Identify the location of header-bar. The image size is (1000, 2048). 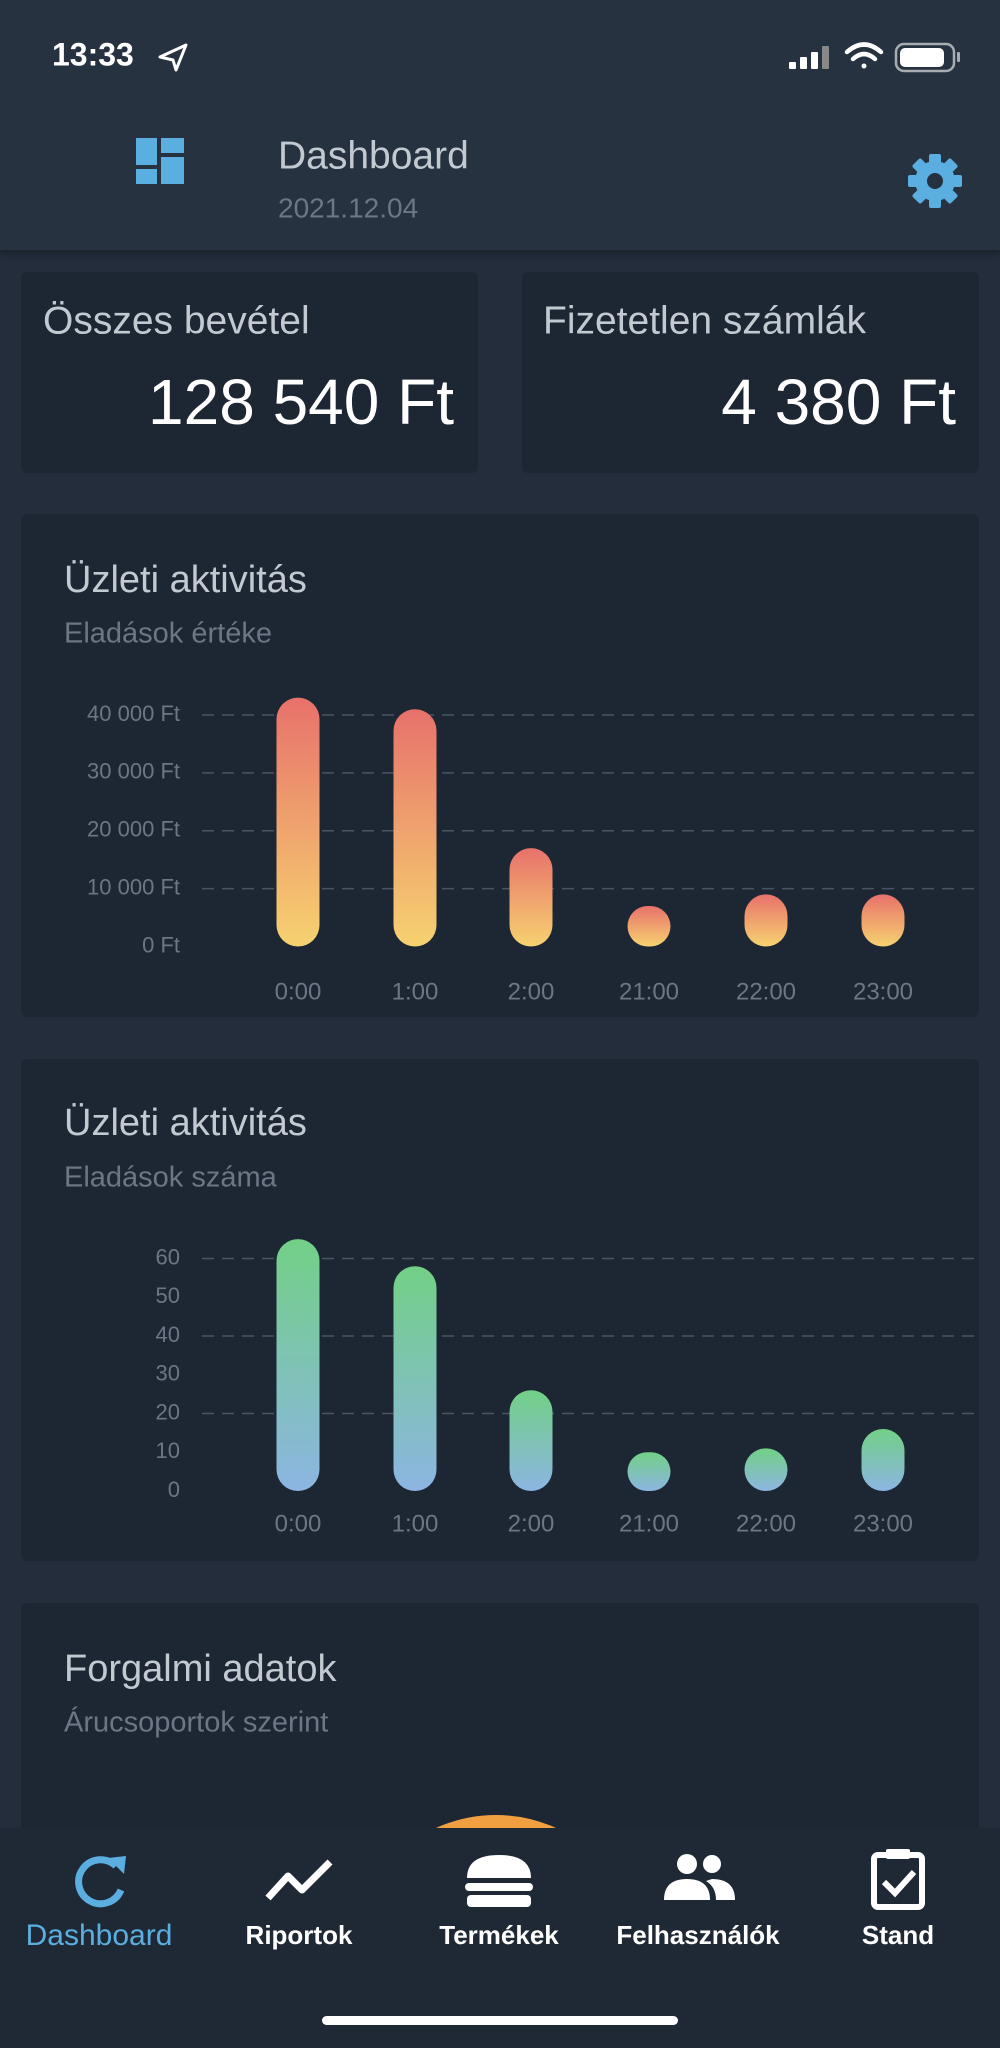
(500, 125).